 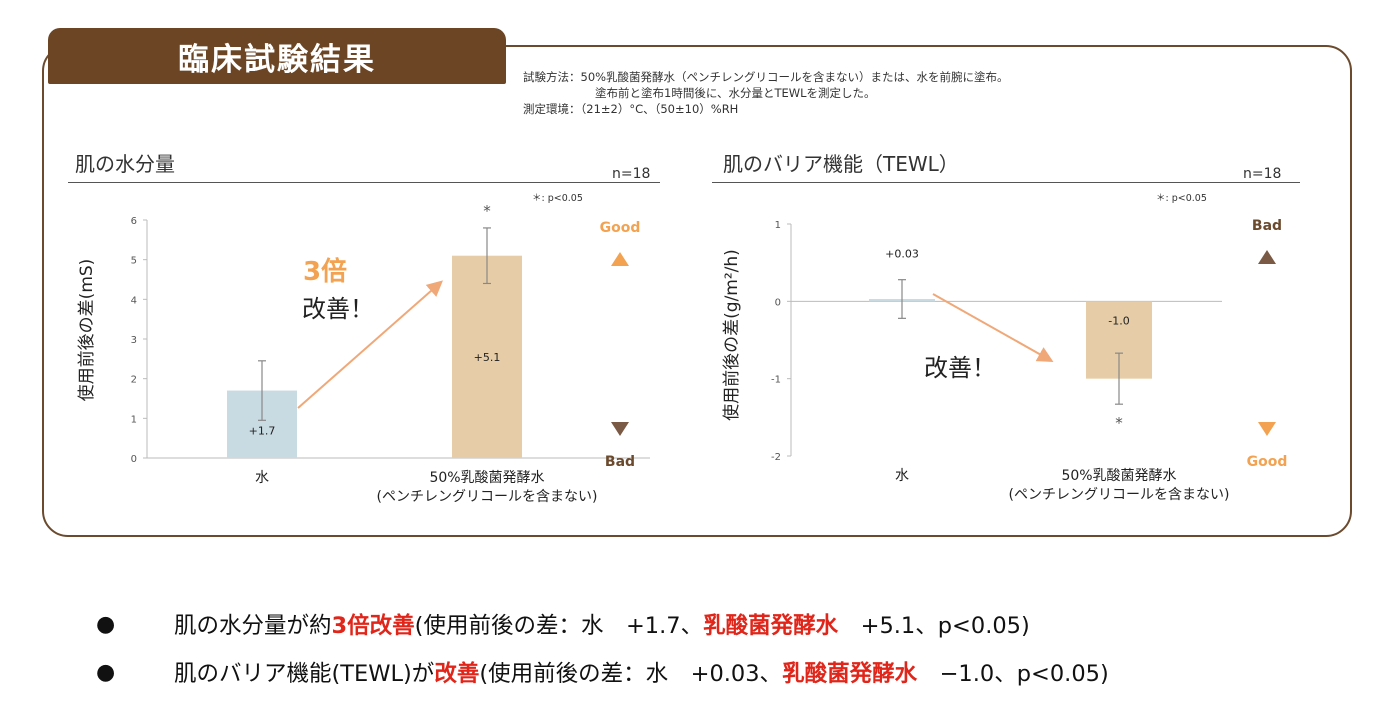 I want to click on method-line-3: 測定環境：（21±2）°C、（50±10）%RH, so click(x=631, y=109).